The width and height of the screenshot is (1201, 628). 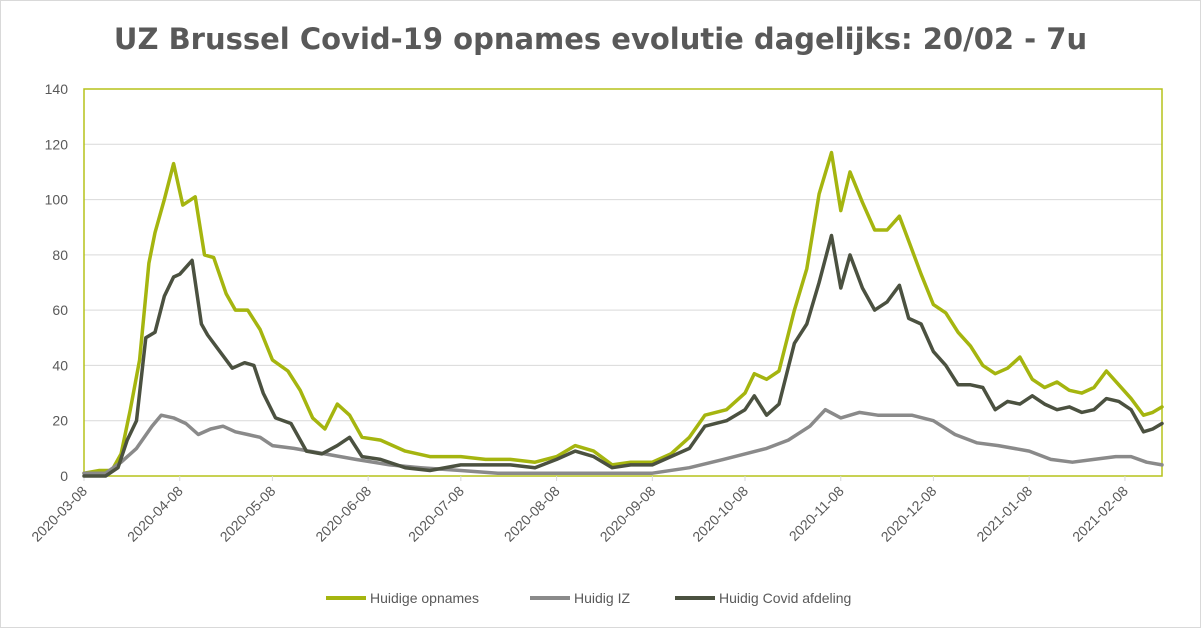 I want to click on x-tick-label: 2020-12-08, so click(x=909, y=514).